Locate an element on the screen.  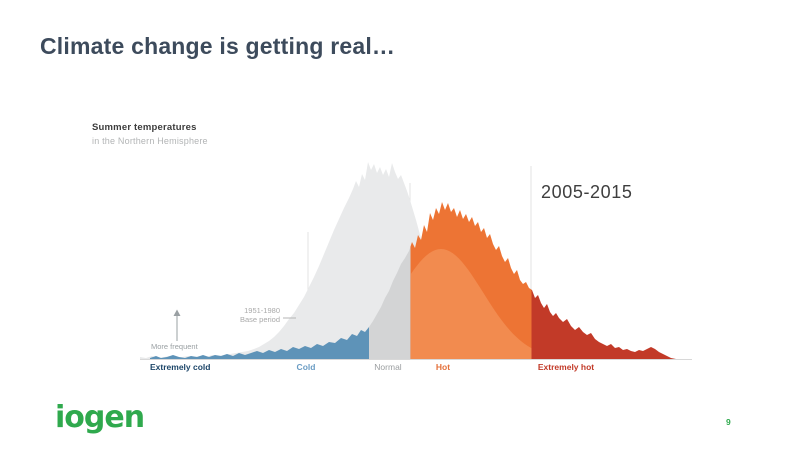
base-period-label: 1951-1980 Base period is located at coordinates (254, 315).